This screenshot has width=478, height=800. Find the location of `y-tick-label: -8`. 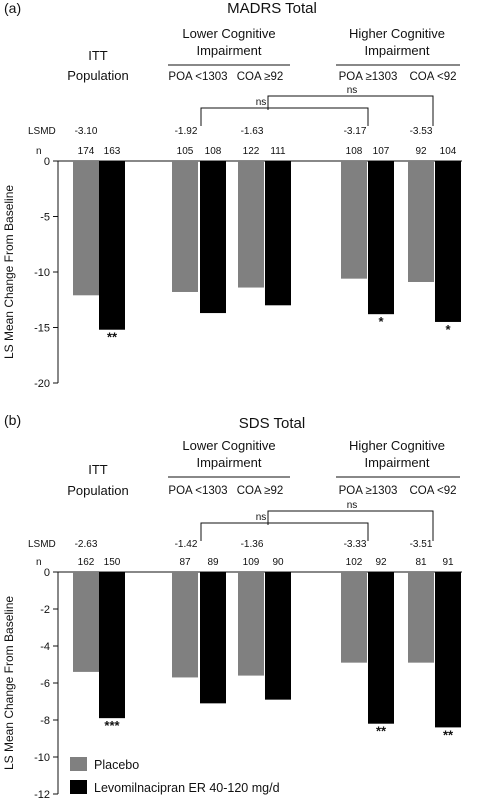

y-tick-label: -8 is located at coordinates (45, 721).